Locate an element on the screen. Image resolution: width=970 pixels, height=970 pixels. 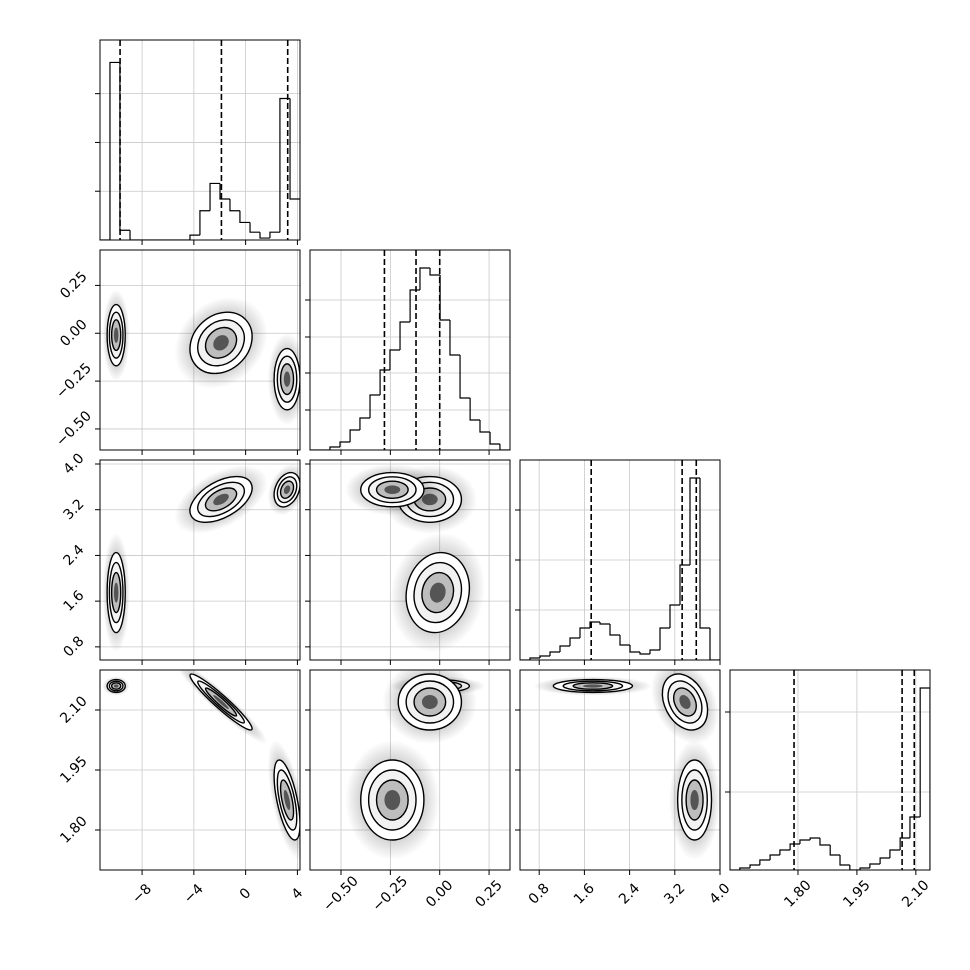
x-tick-label: −0.50 is located at coordinates (341, 894).